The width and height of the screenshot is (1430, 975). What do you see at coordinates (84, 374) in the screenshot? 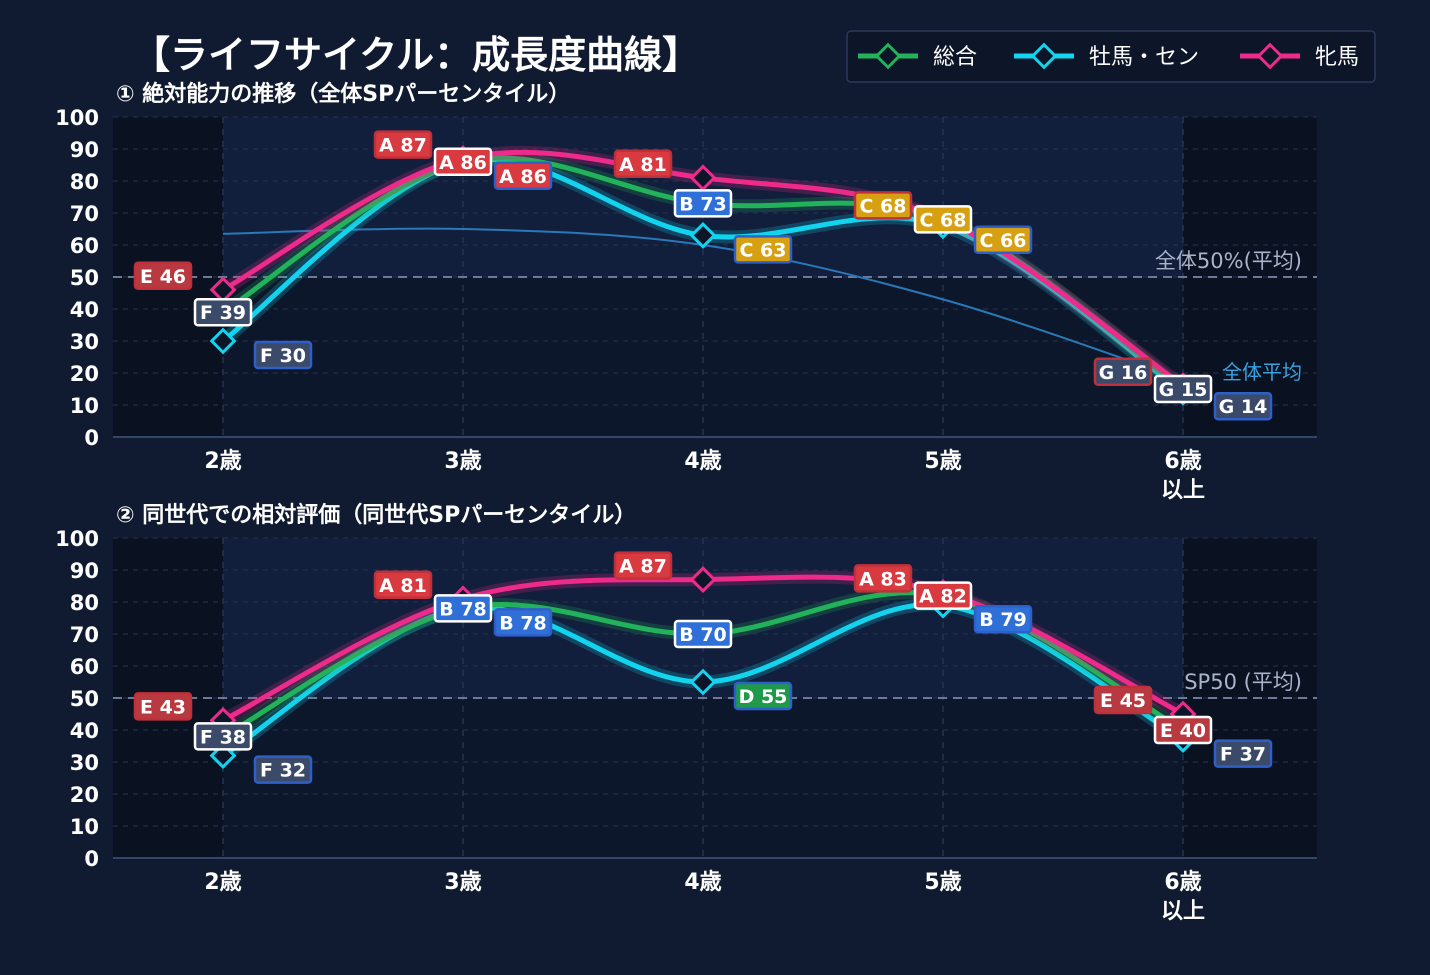
I see `y-tick-label: 20` at bounding box center [84, 374].